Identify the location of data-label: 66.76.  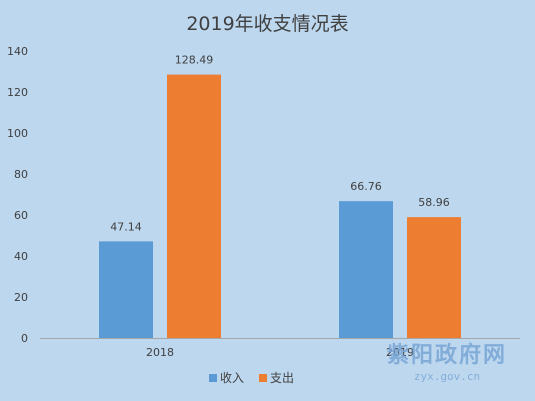
(366, 186).